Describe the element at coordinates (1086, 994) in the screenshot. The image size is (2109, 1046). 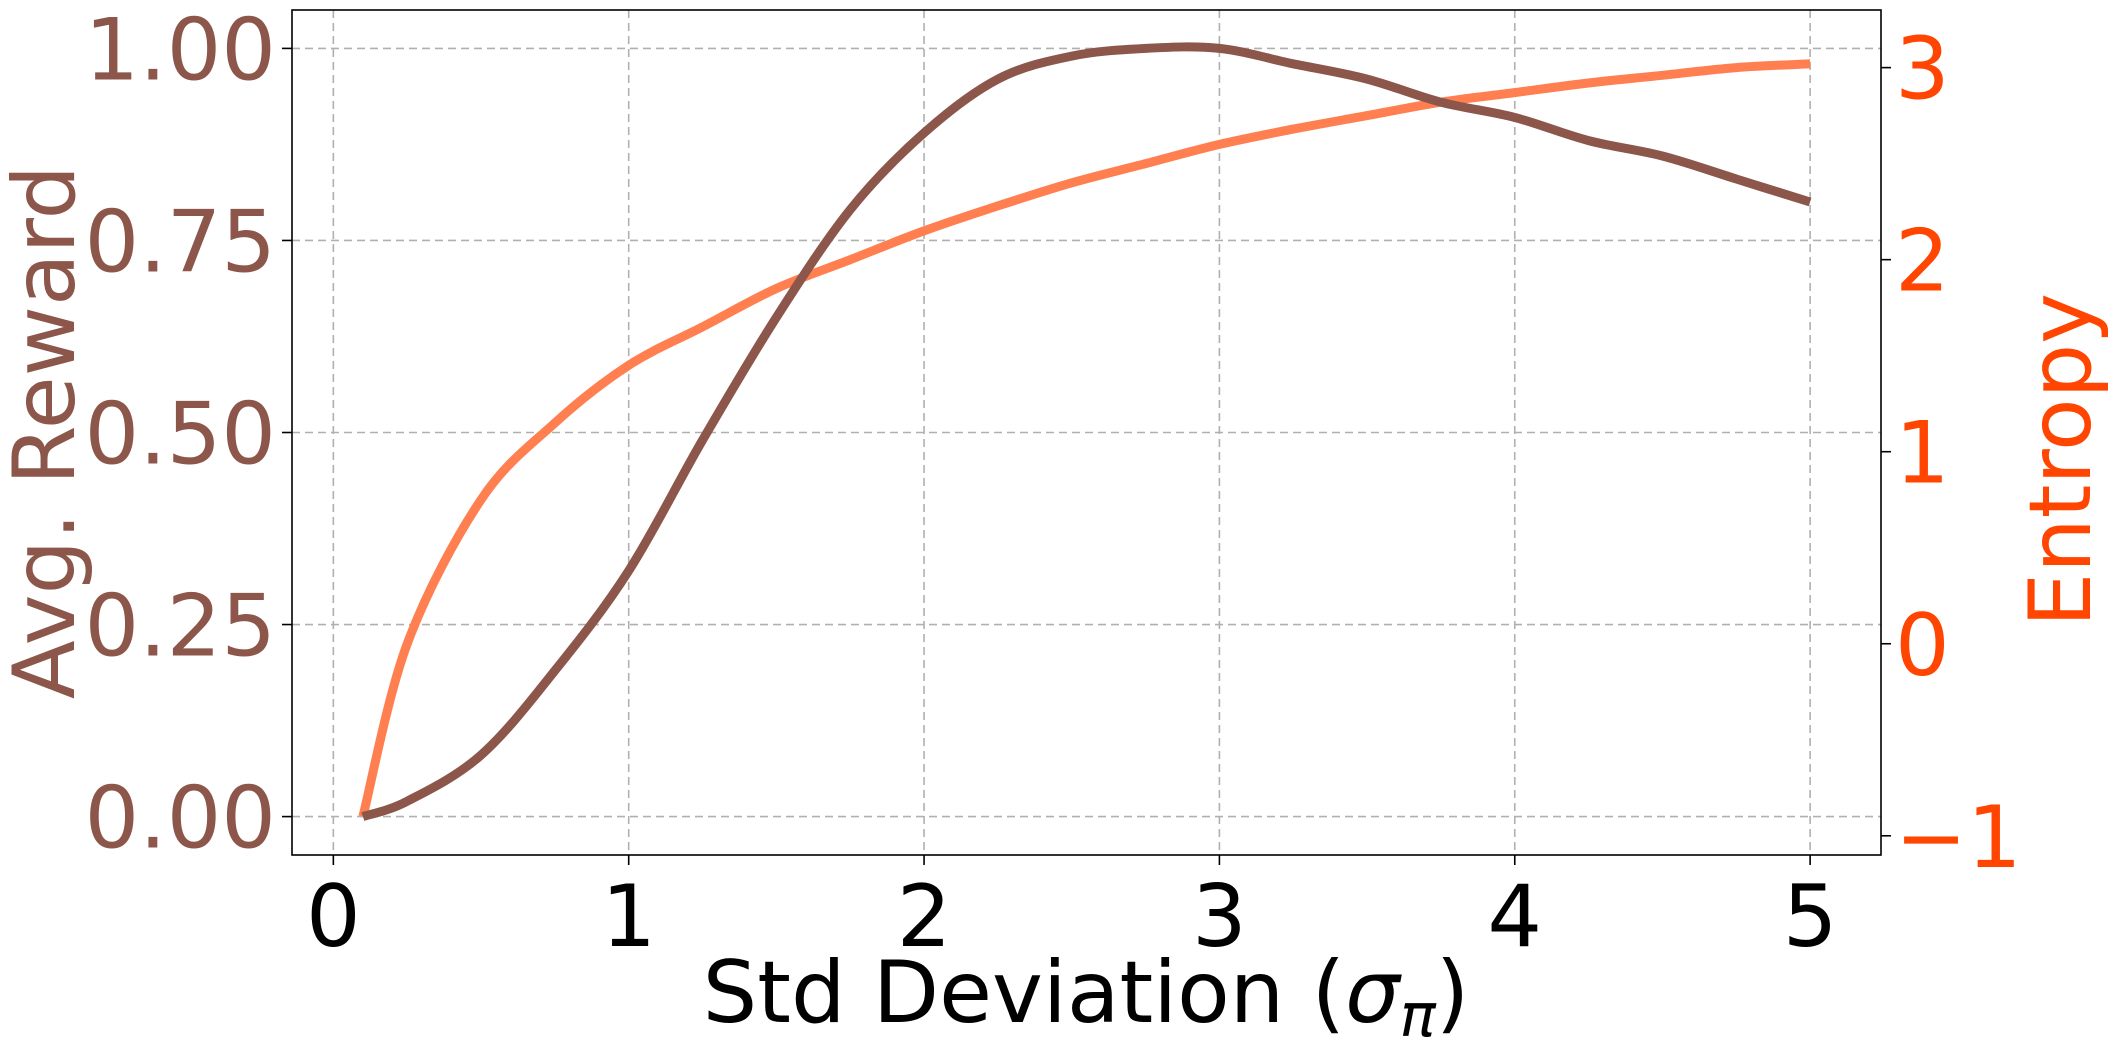
I see `x-axis-title: Std Deviation (σπ)` at that location.